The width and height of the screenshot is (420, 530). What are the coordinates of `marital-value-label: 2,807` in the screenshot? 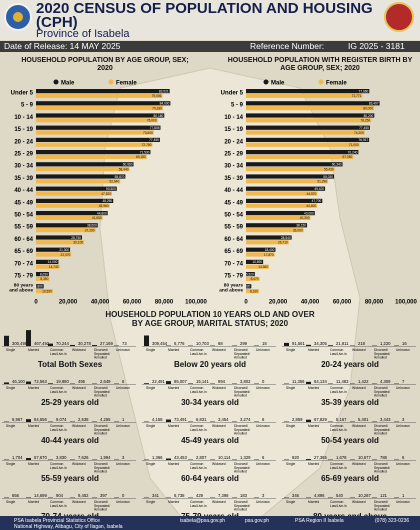 It's located at (201, 457).